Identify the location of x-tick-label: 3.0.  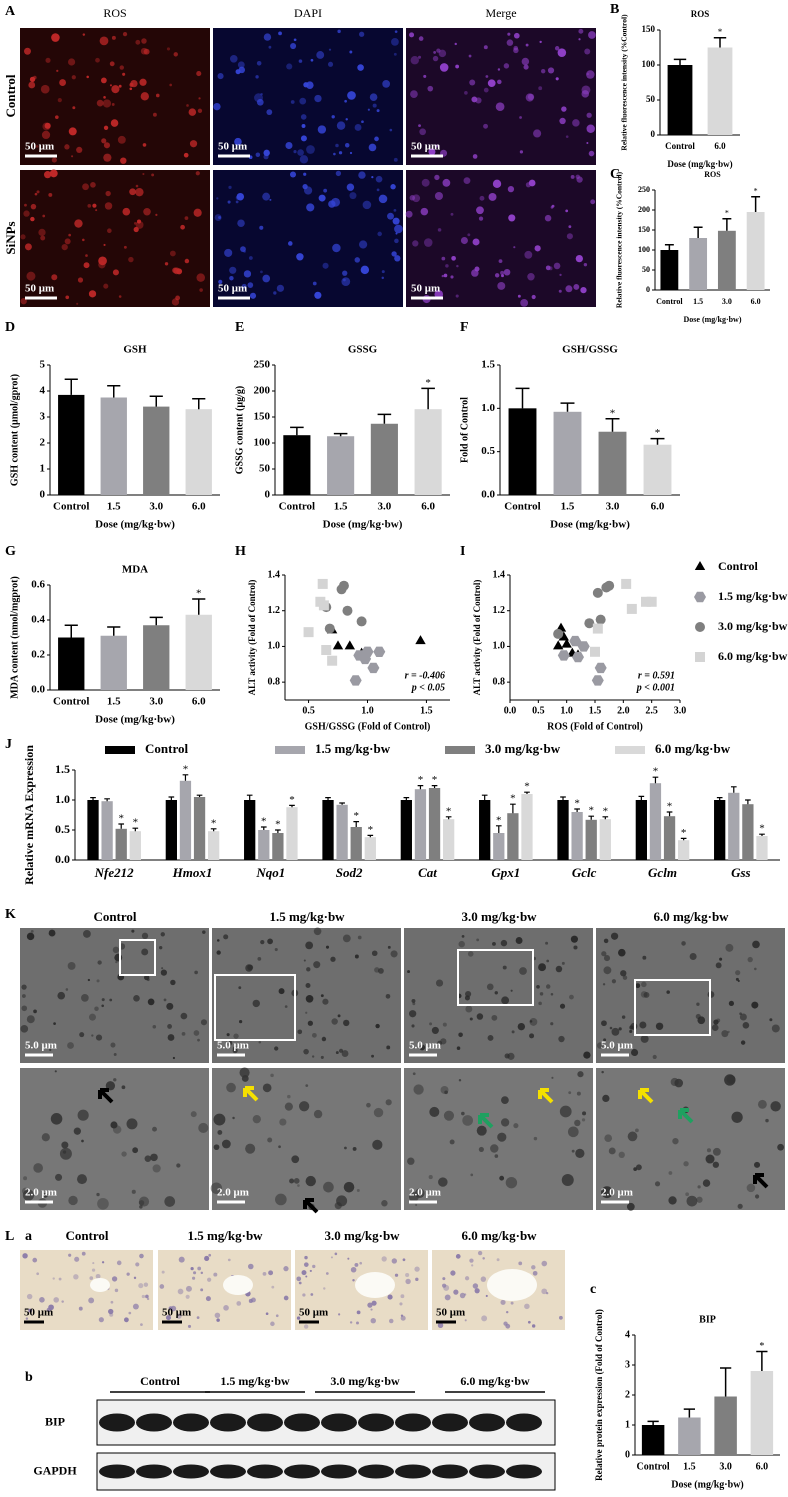
(725, 1466).